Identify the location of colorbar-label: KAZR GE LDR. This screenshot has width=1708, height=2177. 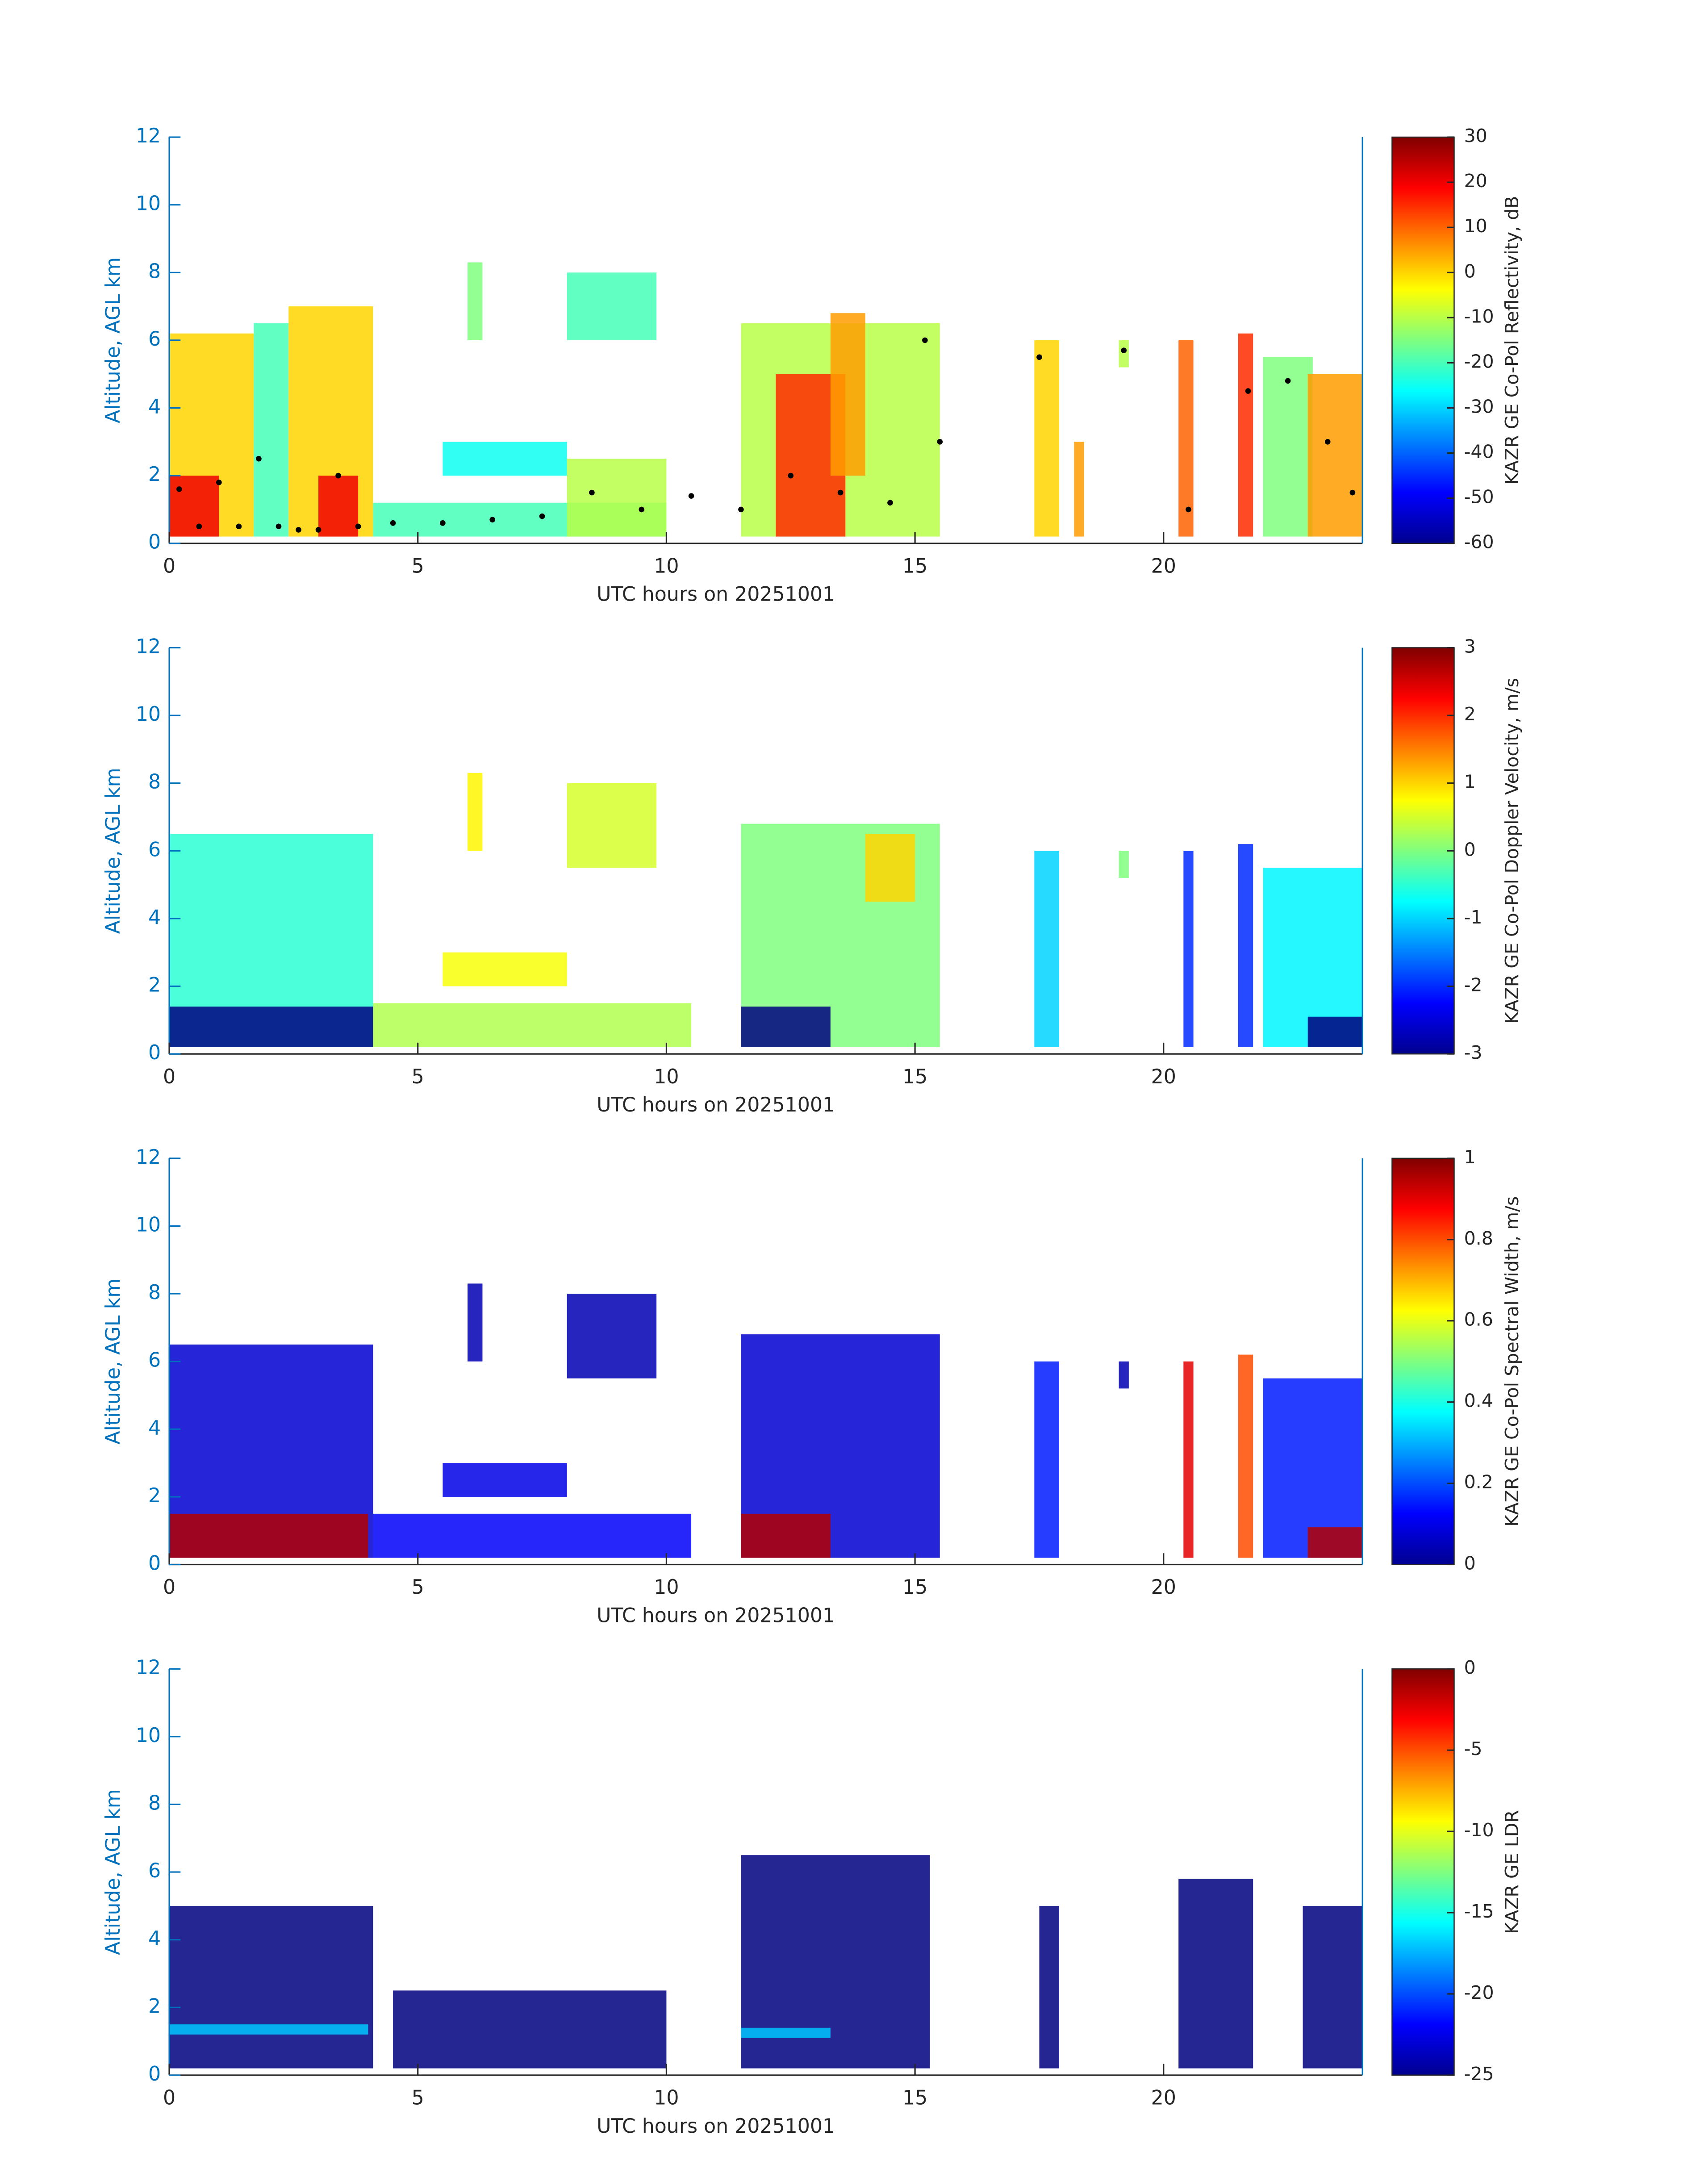
(1512, 1872).